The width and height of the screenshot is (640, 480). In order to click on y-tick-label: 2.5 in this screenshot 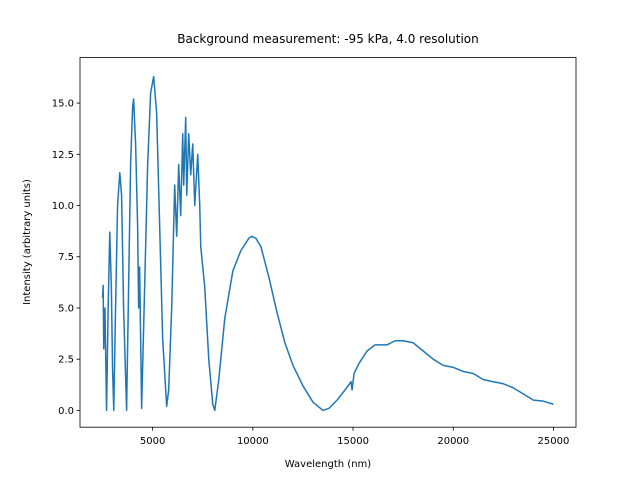, I will do `click(66, 360)`.